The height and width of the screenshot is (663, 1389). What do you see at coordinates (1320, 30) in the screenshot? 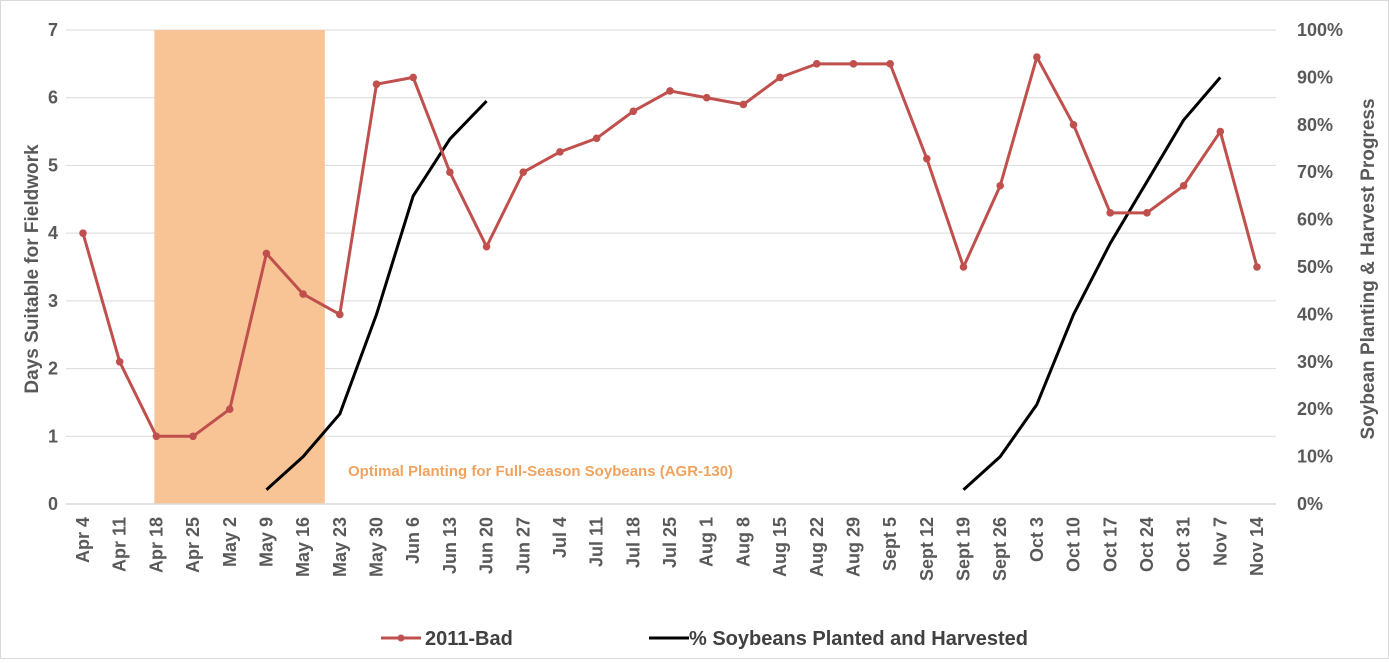
I see `y2-tick-label: 100%` at bounding box center [1320, 30].